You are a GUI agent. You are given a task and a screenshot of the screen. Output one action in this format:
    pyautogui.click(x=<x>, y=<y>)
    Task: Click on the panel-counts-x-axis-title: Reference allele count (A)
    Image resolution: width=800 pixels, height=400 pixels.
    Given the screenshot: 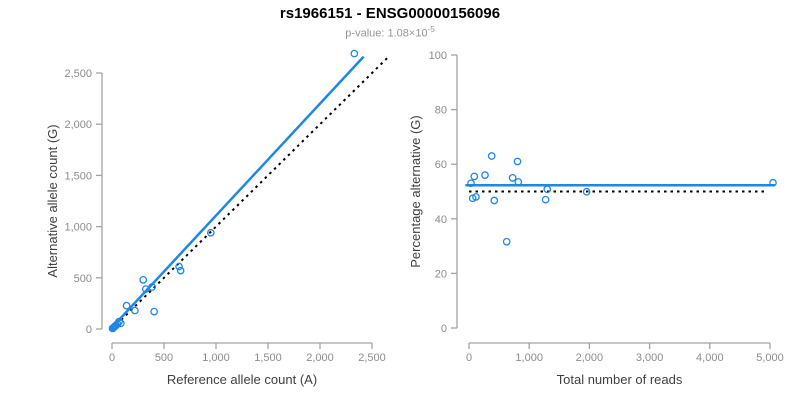 What is the action you would take?
    pyautogui.click(x=242, y=379)
    